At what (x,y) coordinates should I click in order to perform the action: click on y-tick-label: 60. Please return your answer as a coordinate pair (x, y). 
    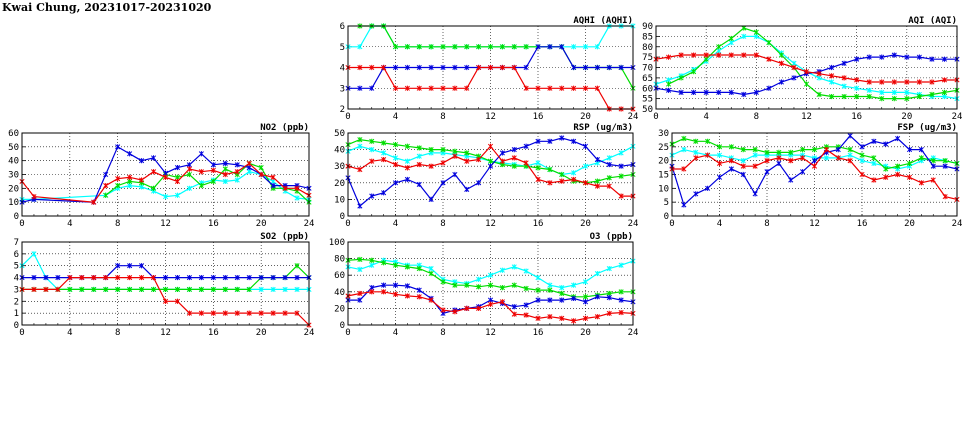
    Looking at the image, I should click on (13, 134).